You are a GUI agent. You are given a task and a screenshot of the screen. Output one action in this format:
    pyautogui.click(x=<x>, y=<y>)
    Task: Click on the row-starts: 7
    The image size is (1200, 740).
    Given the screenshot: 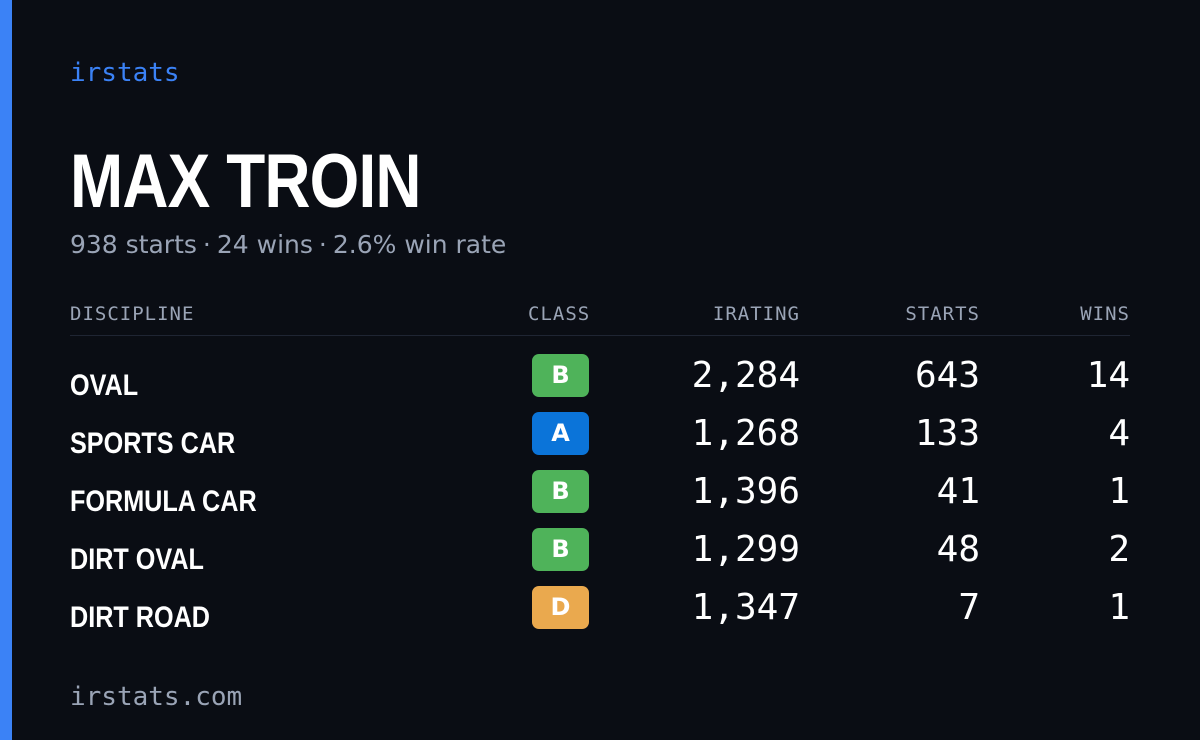 What is the action you would take?
    pyautogui.click(x=969, y=607)
    